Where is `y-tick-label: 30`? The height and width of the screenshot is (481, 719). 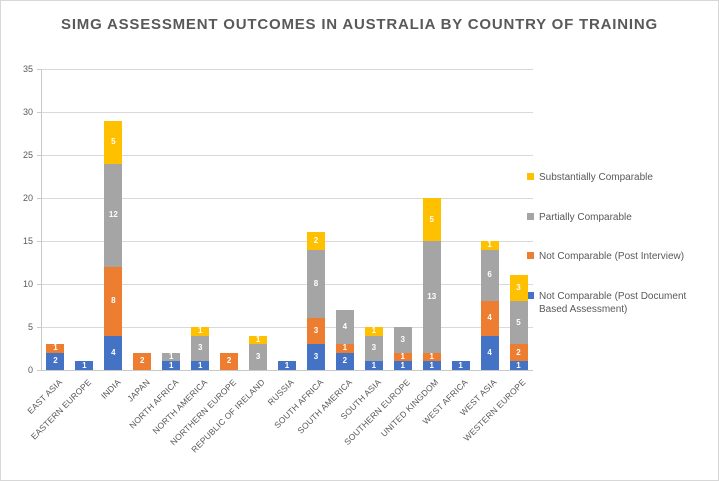
y-tick-label: 30 is located at coordinates (27, 112).